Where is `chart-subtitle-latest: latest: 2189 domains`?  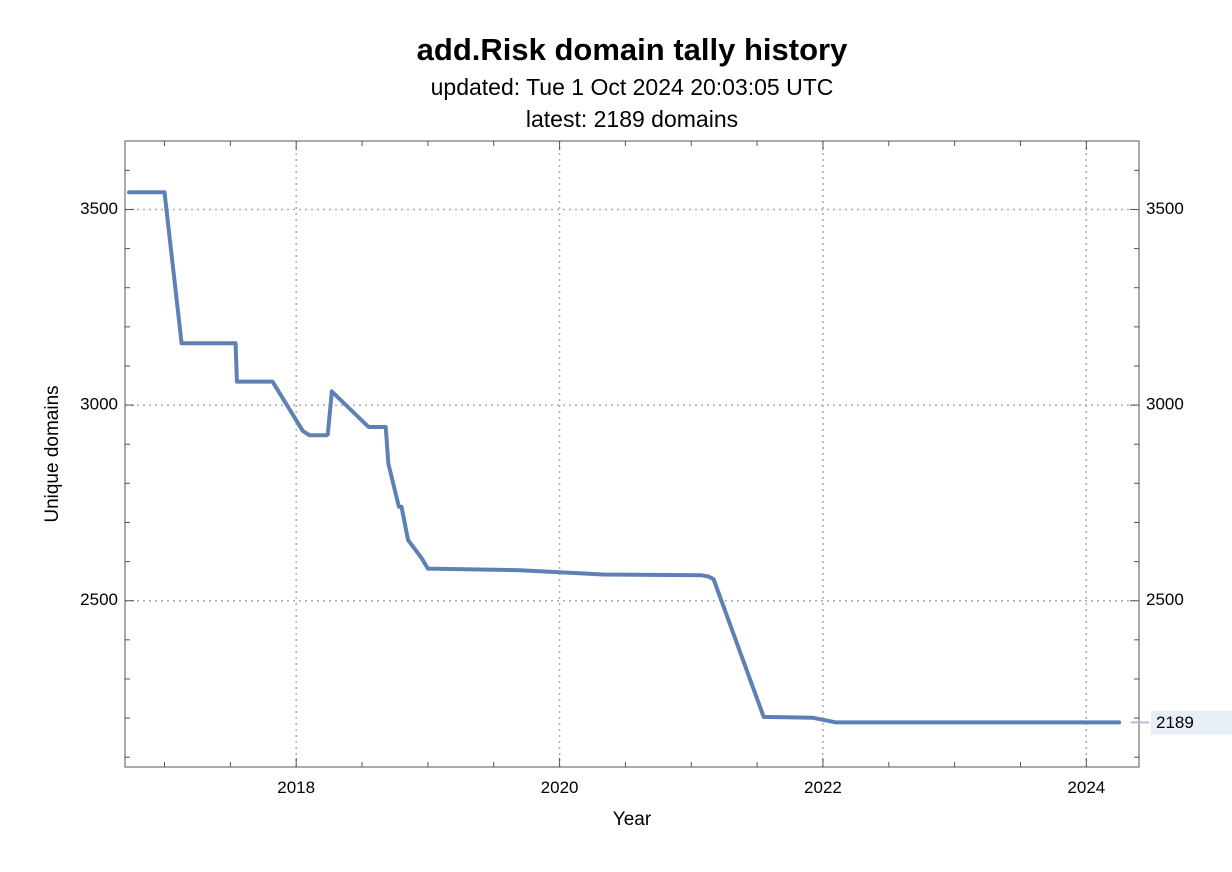
chart-subtitle-latest: latest: 2189 domains is located at coordinates (632, 119).